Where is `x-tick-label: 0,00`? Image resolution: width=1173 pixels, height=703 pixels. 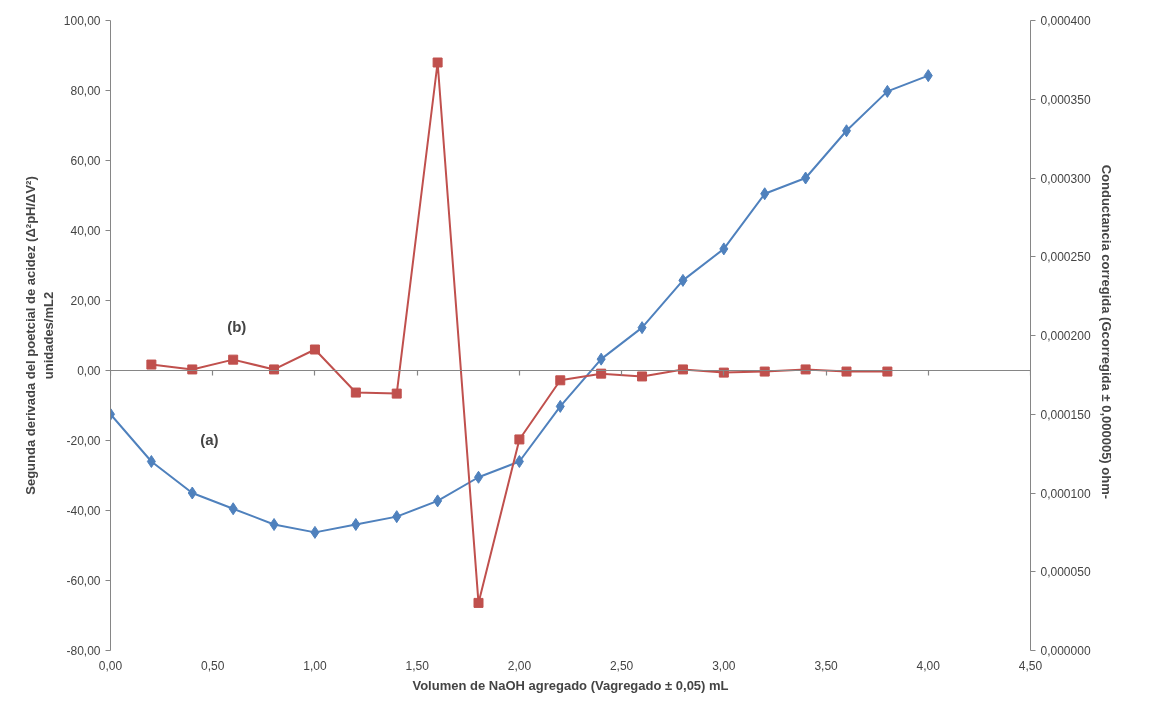 x-tick-label: 0,00 is located at coordinates (110, 665).